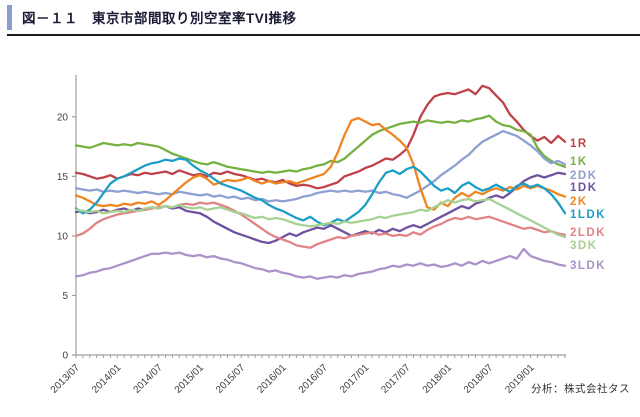 This screenshot has width=640, height=417. What do you see at coordinates (320, 192) in the screenshot?
I see `series-line-1ldk` at bounding box center [320, 192].